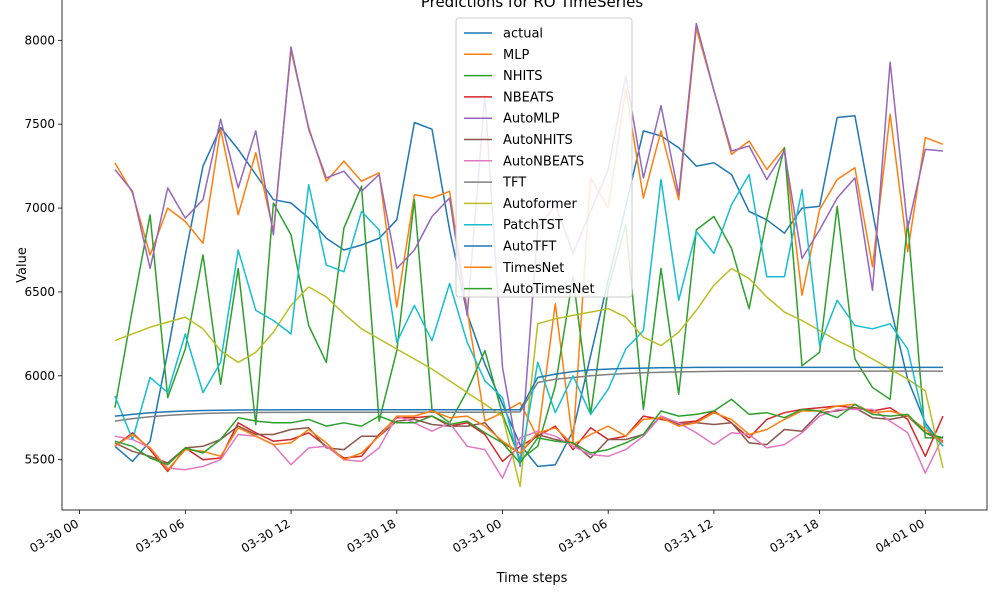 The image size is (1000, 600). What do you see at coordinates (39, 124) in the screenshot?
I see `y-tick-label: 7500` at bounding box center [39, 124].